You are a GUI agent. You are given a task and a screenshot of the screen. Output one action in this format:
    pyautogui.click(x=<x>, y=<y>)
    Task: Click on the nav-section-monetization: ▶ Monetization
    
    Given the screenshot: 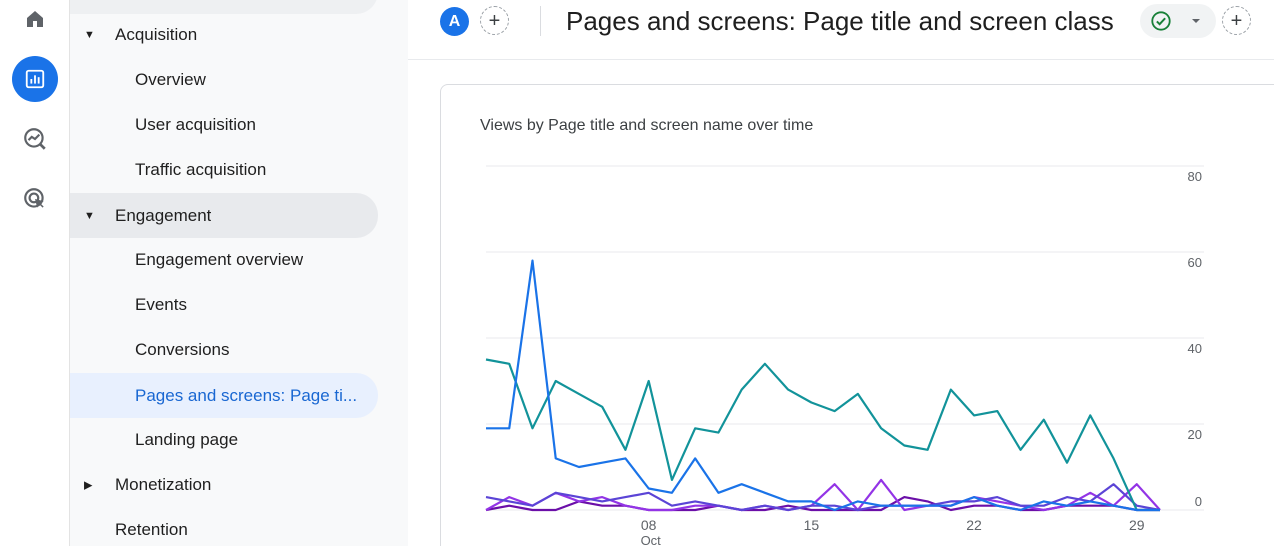 What is the action you would take?
    pyautogui.click(x=224, y=484)
    